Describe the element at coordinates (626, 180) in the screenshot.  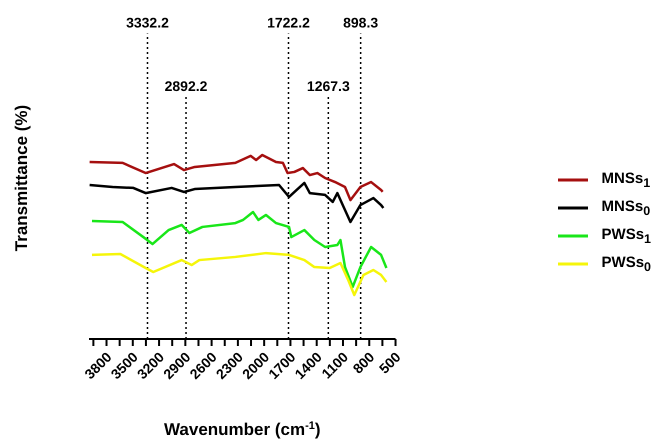
I see `legend-label: MNSs$_{1}$` at that location.